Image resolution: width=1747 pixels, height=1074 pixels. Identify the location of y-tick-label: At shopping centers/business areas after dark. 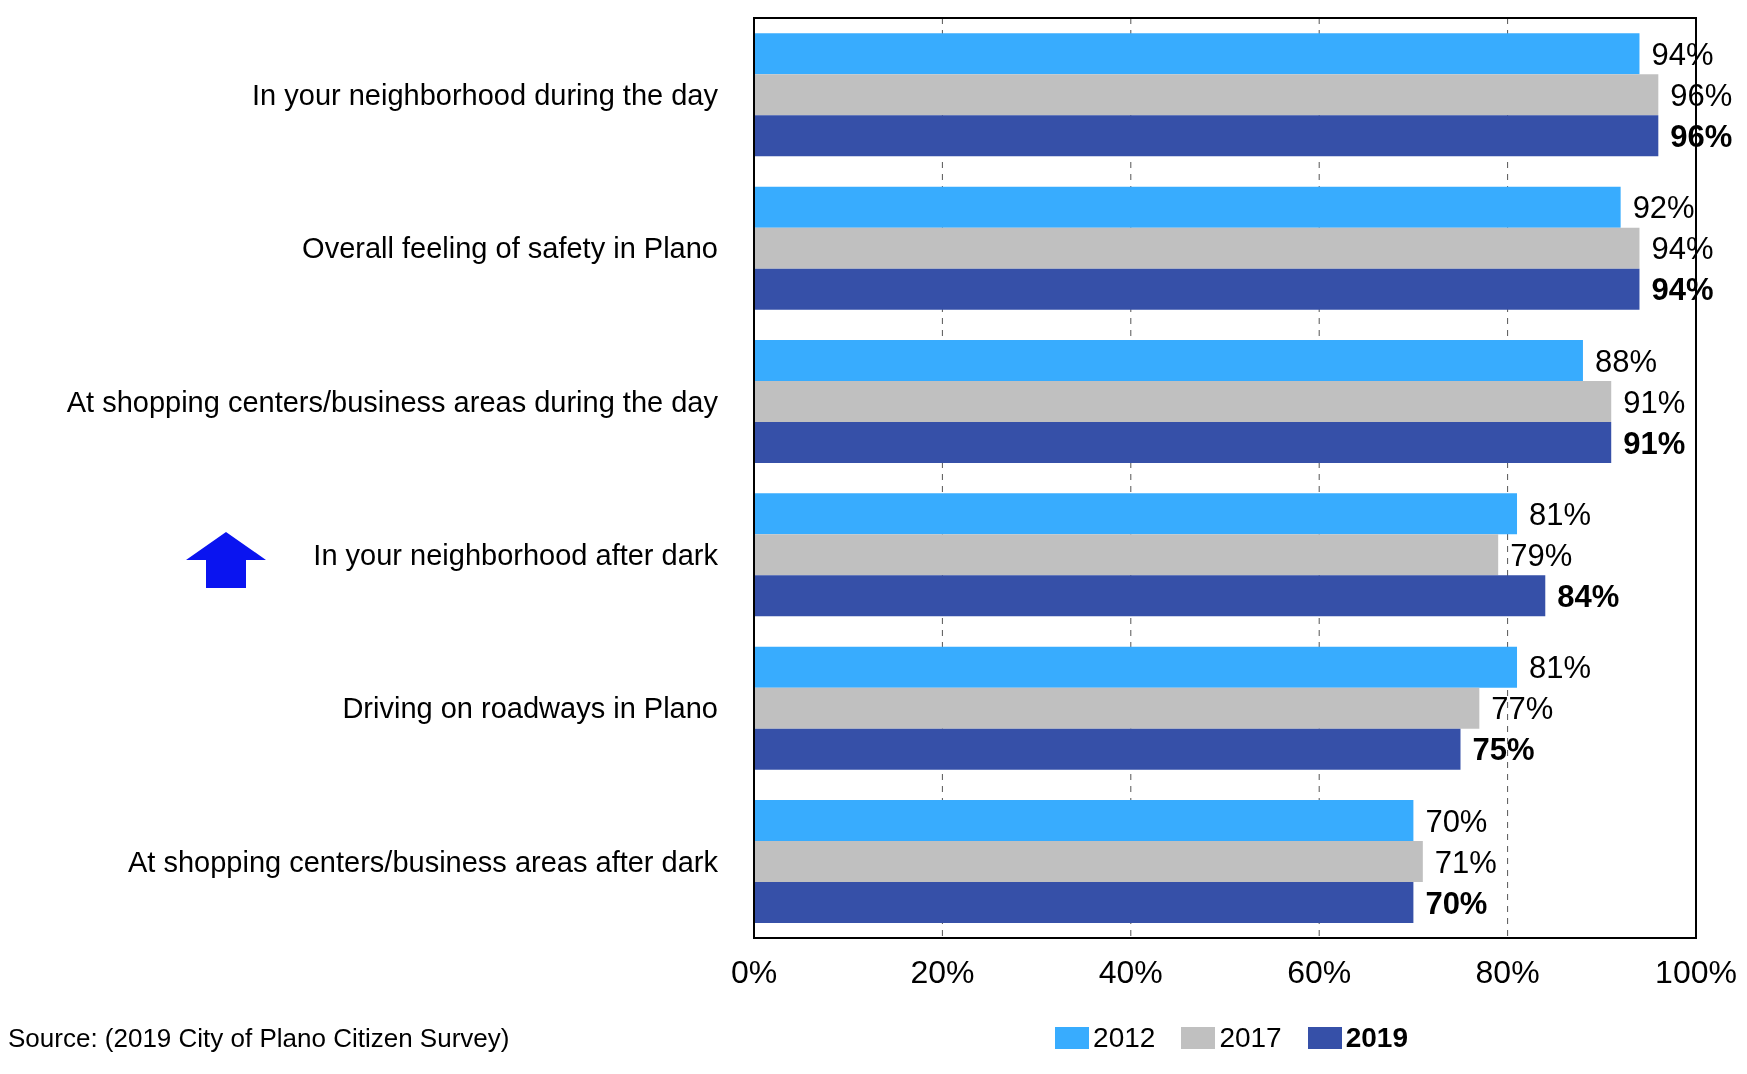
(423, 861).